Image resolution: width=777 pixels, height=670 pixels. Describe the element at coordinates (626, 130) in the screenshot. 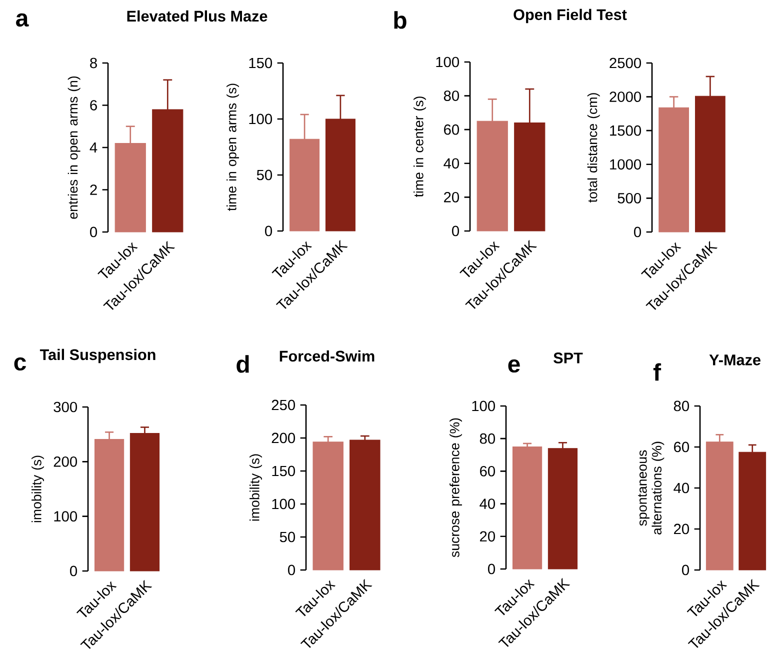

I see `y-tick-label: 1500` at that location.